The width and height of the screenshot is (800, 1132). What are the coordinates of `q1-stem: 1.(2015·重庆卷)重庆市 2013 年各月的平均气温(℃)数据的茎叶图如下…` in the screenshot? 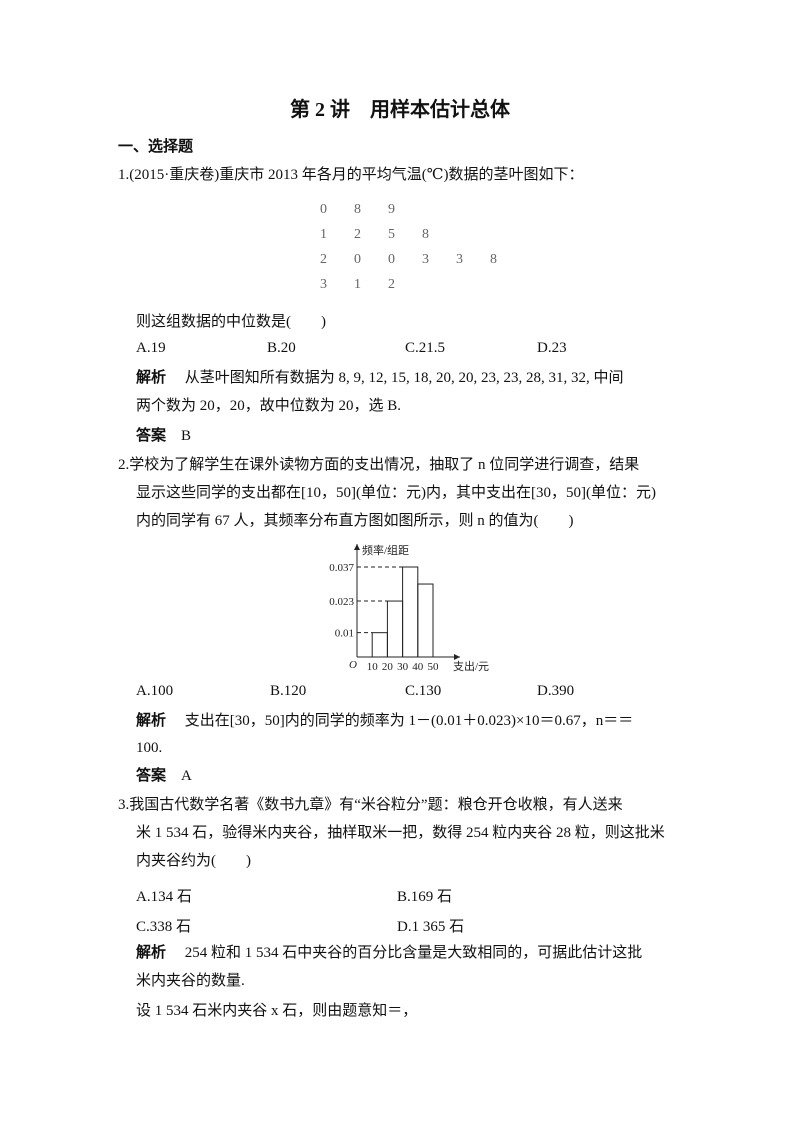 It's located at (351, 175).